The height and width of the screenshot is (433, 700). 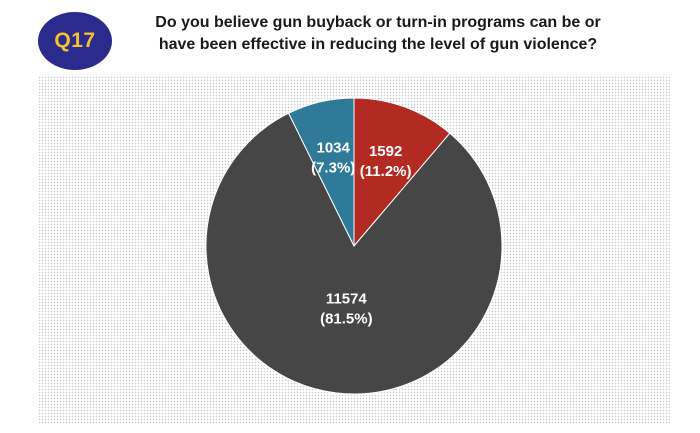 I want to click on slice-percent-label-1: (81.5%), so click(x=346, y=319).